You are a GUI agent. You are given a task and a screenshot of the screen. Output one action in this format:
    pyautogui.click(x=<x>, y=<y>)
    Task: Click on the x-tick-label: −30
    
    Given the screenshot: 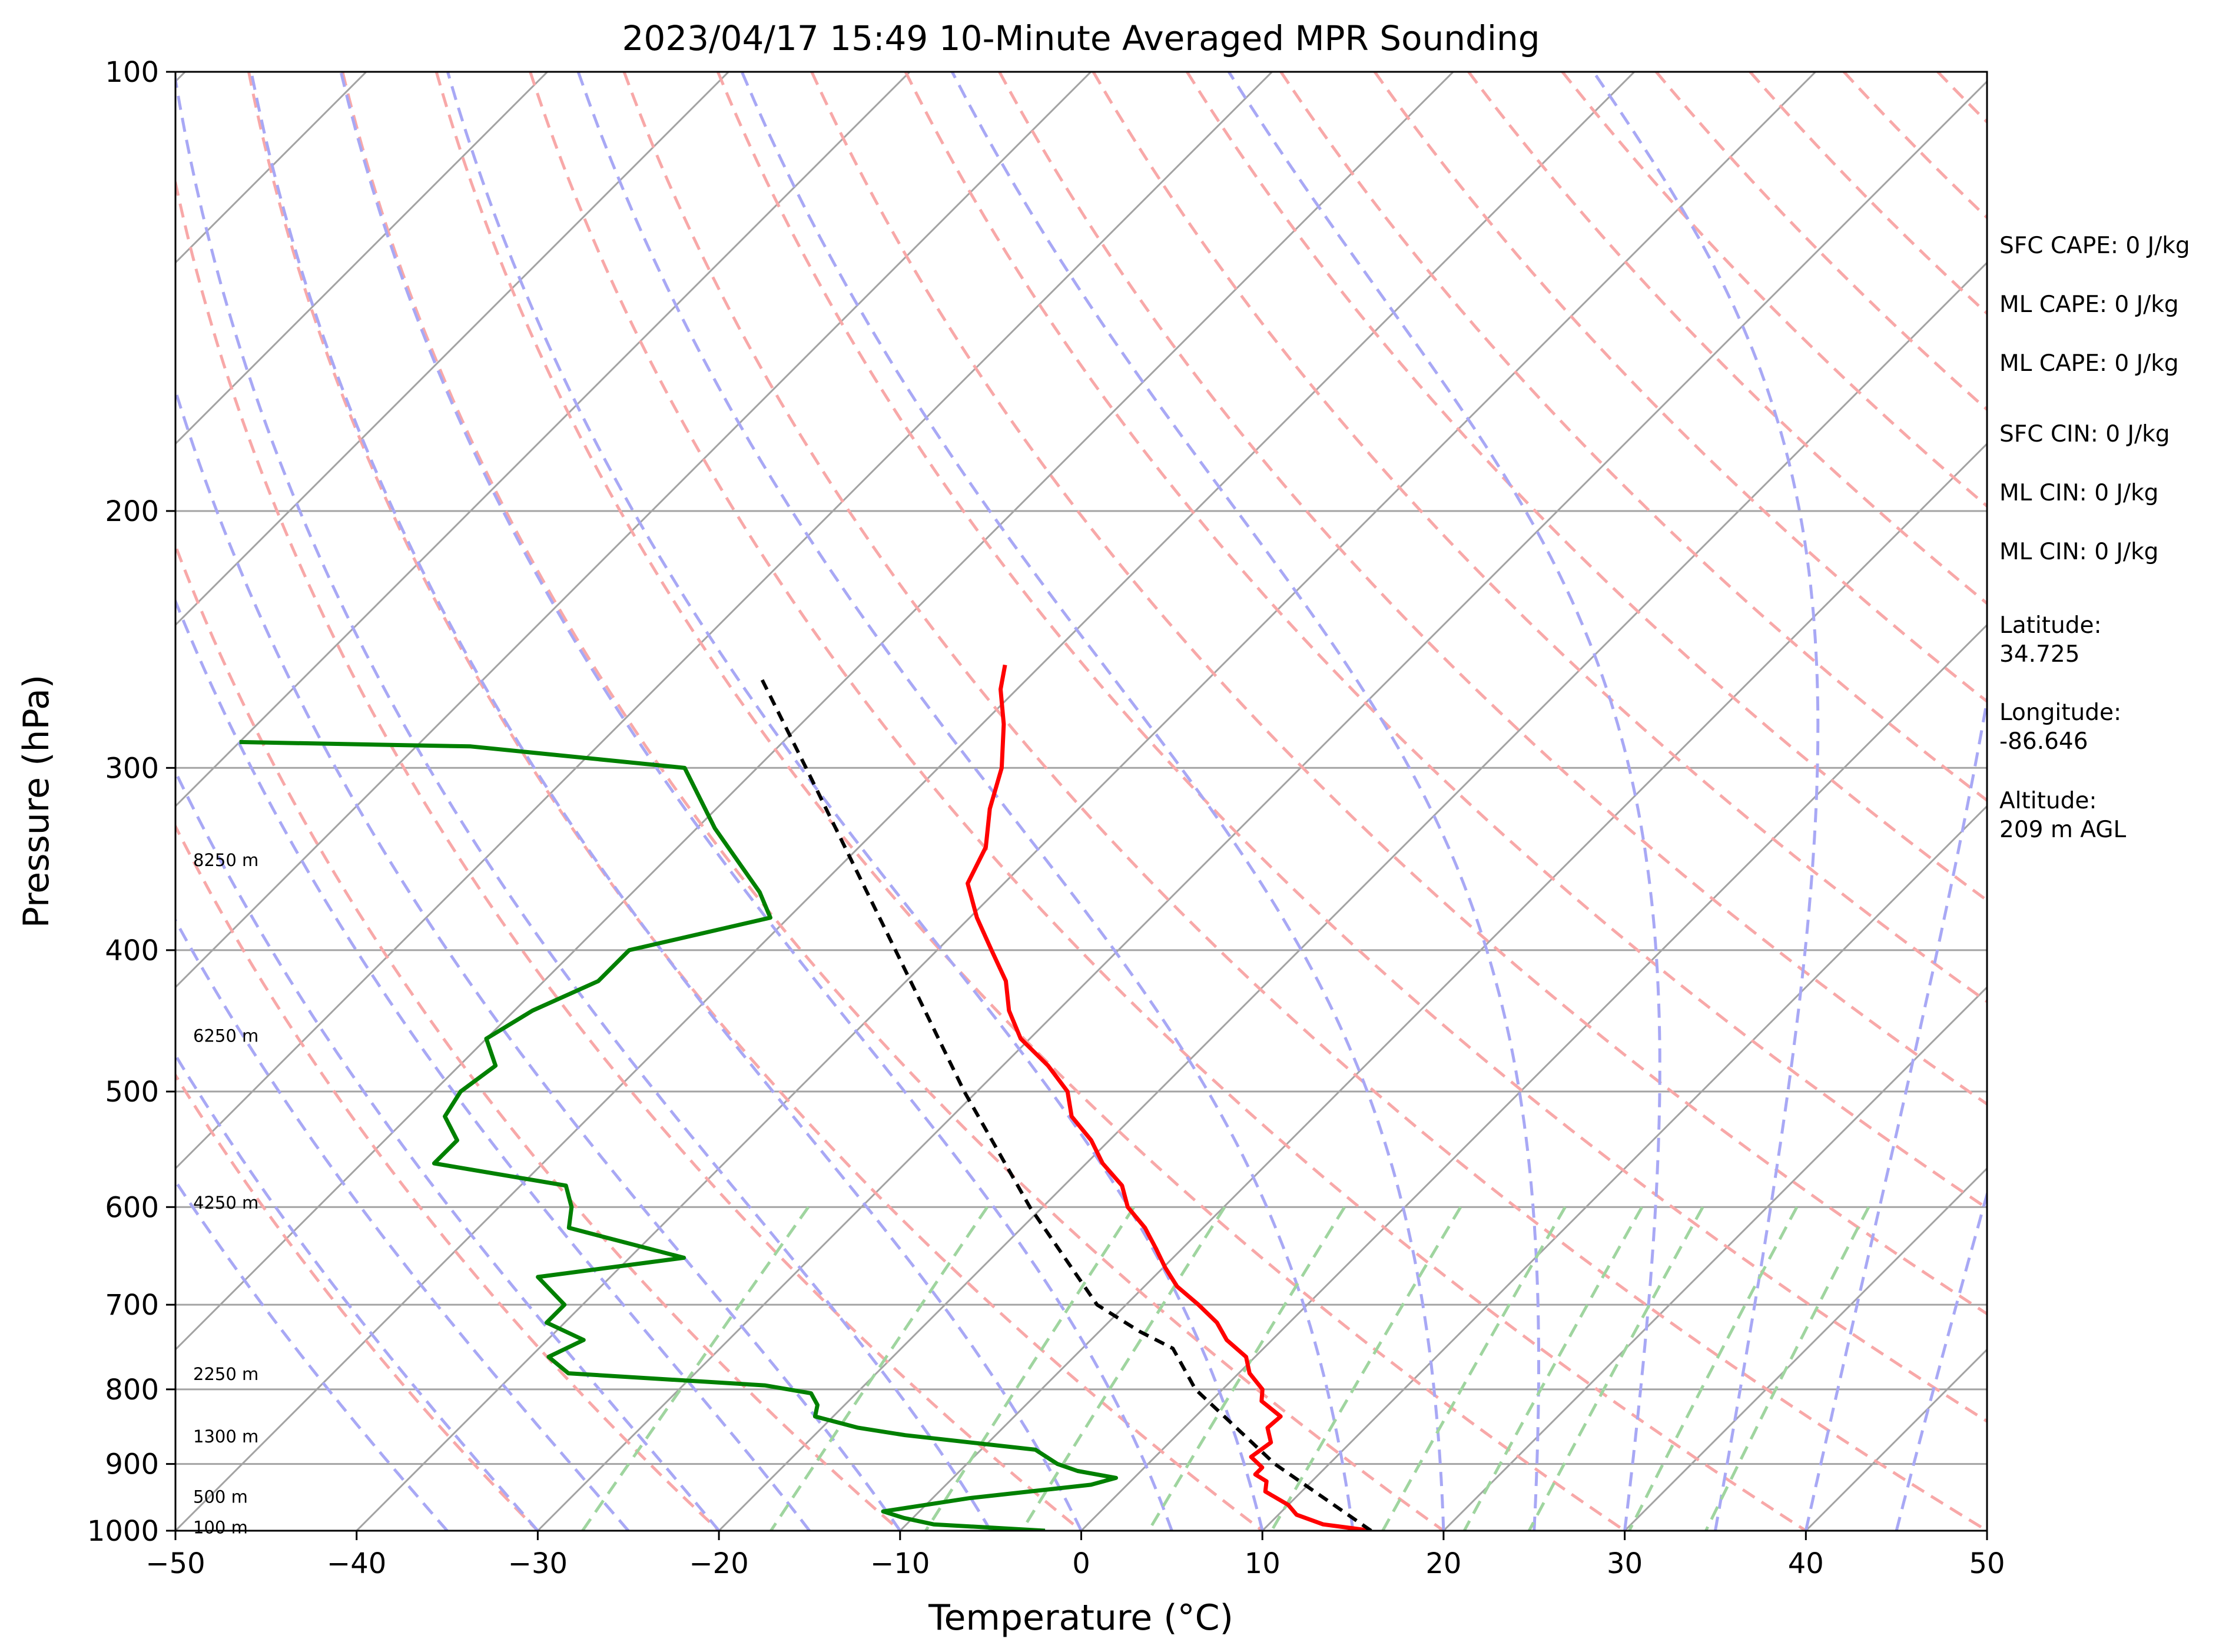 What is the action you would take?
    pyautogui.click(x=538, y=1563)
    